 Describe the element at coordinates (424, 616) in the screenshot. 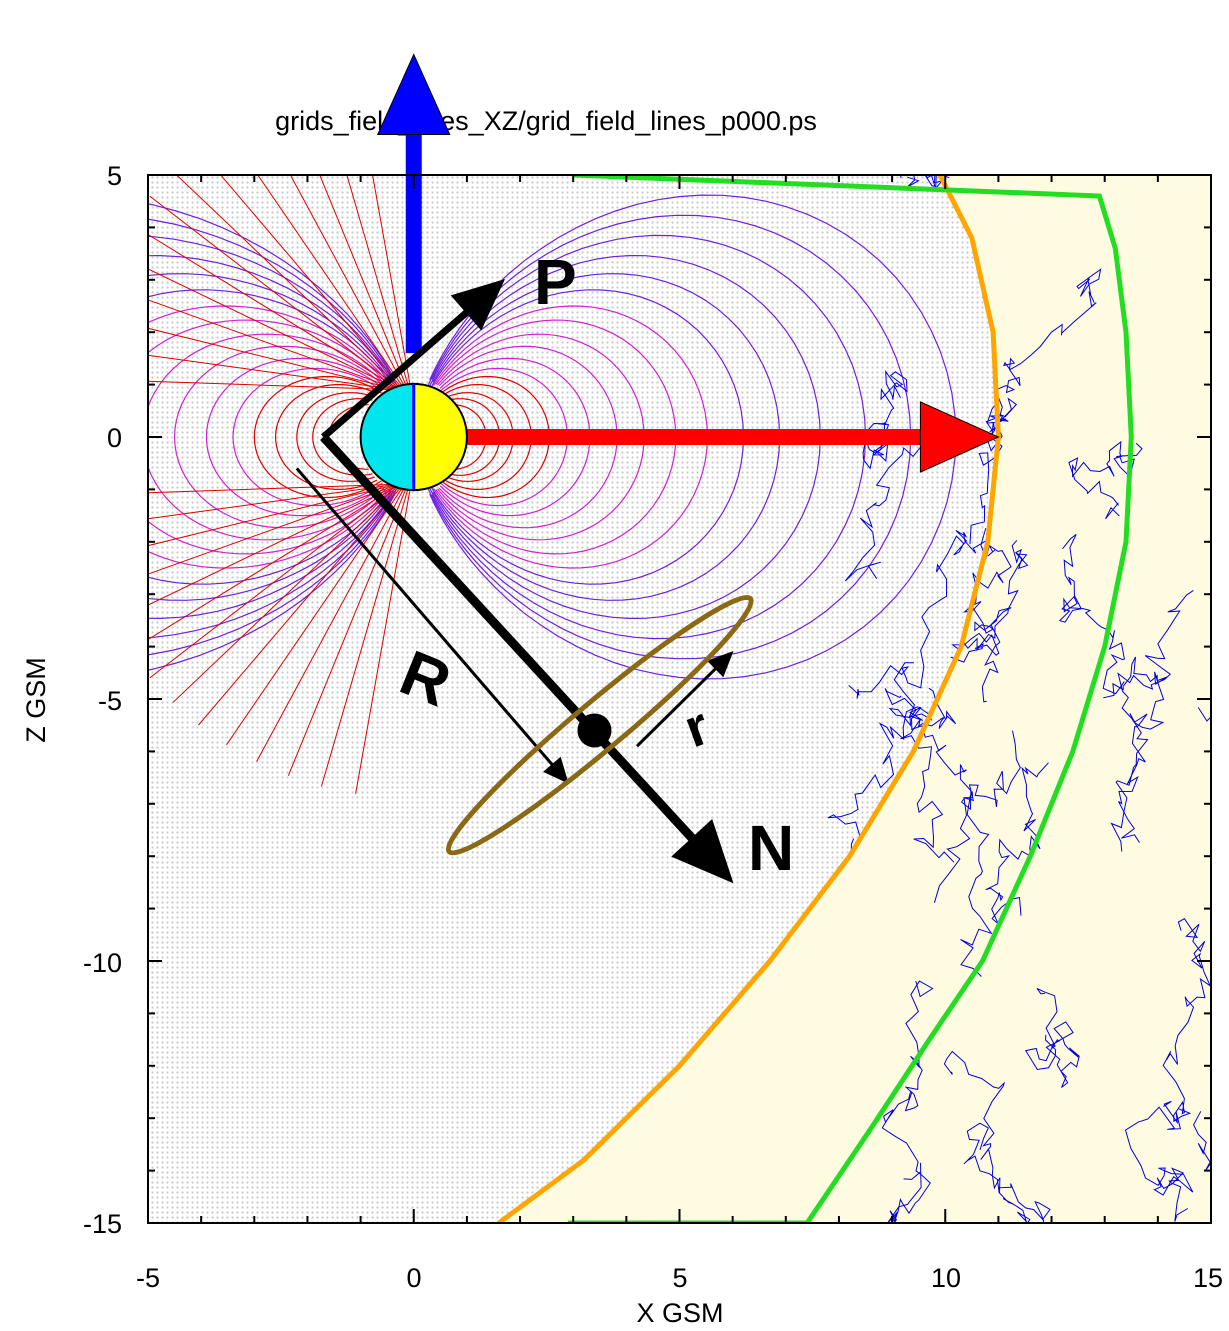

I see `r-vector-large-shaft` at that location.